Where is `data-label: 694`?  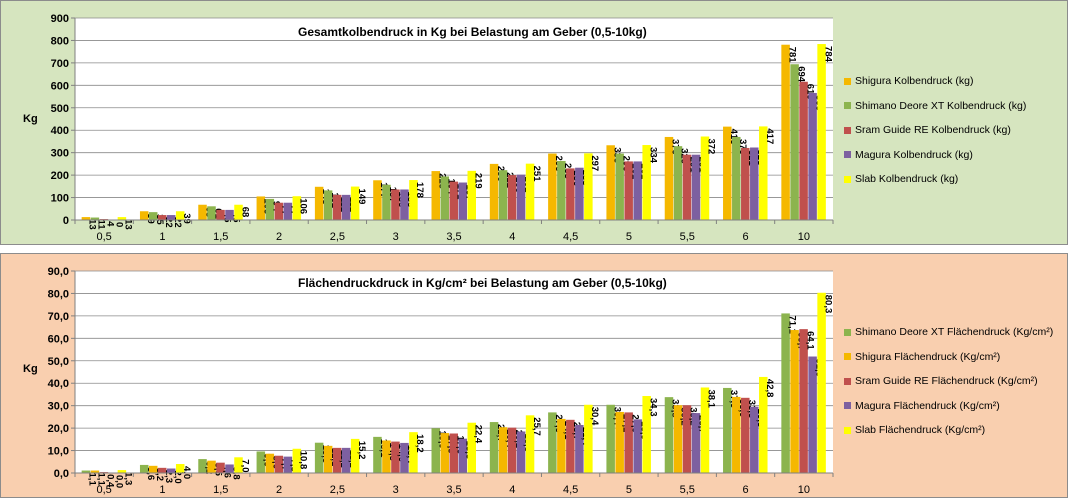
data-label: 694 is located at coordinates (800, 74).